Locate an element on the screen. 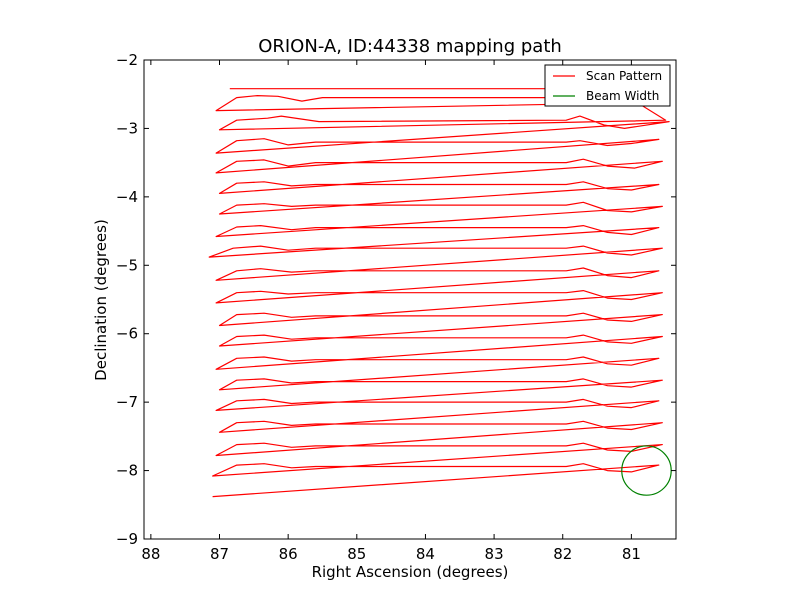  y-tick-label: −2 is located at coordinates (127, 60).